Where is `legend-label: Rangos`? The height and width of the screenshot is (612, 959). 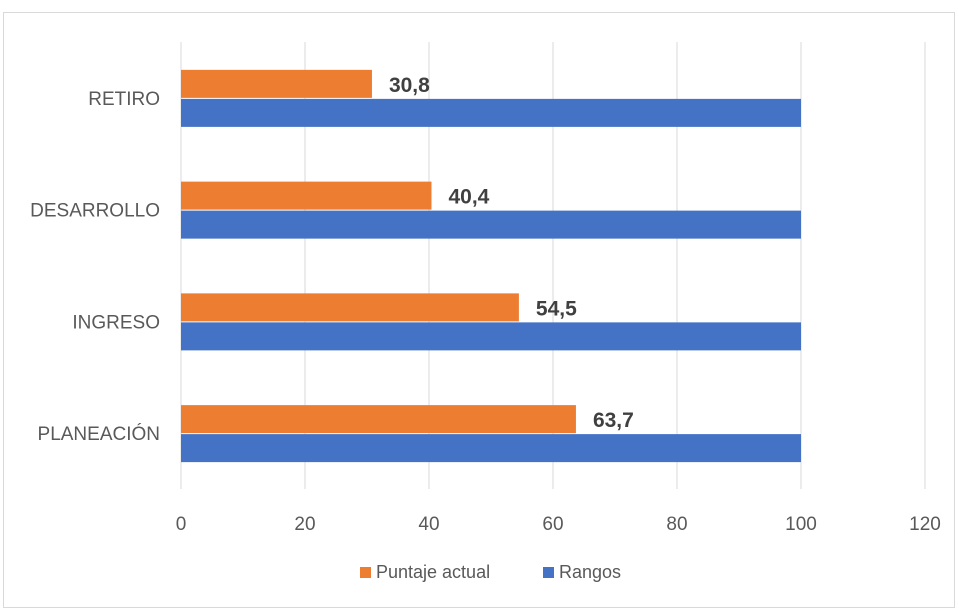
legend-label: Rangos is located at coordinates (590, 572).